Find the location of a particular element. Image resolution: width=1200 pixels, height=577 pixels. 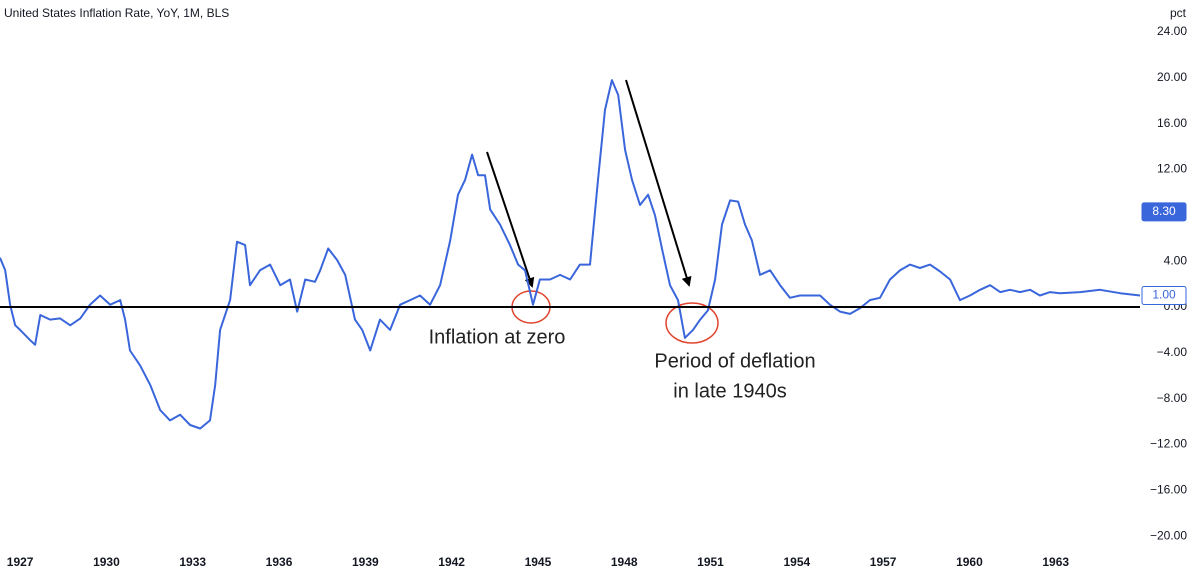

x-tick-label: 1930 is located at coordinates (106, 562).